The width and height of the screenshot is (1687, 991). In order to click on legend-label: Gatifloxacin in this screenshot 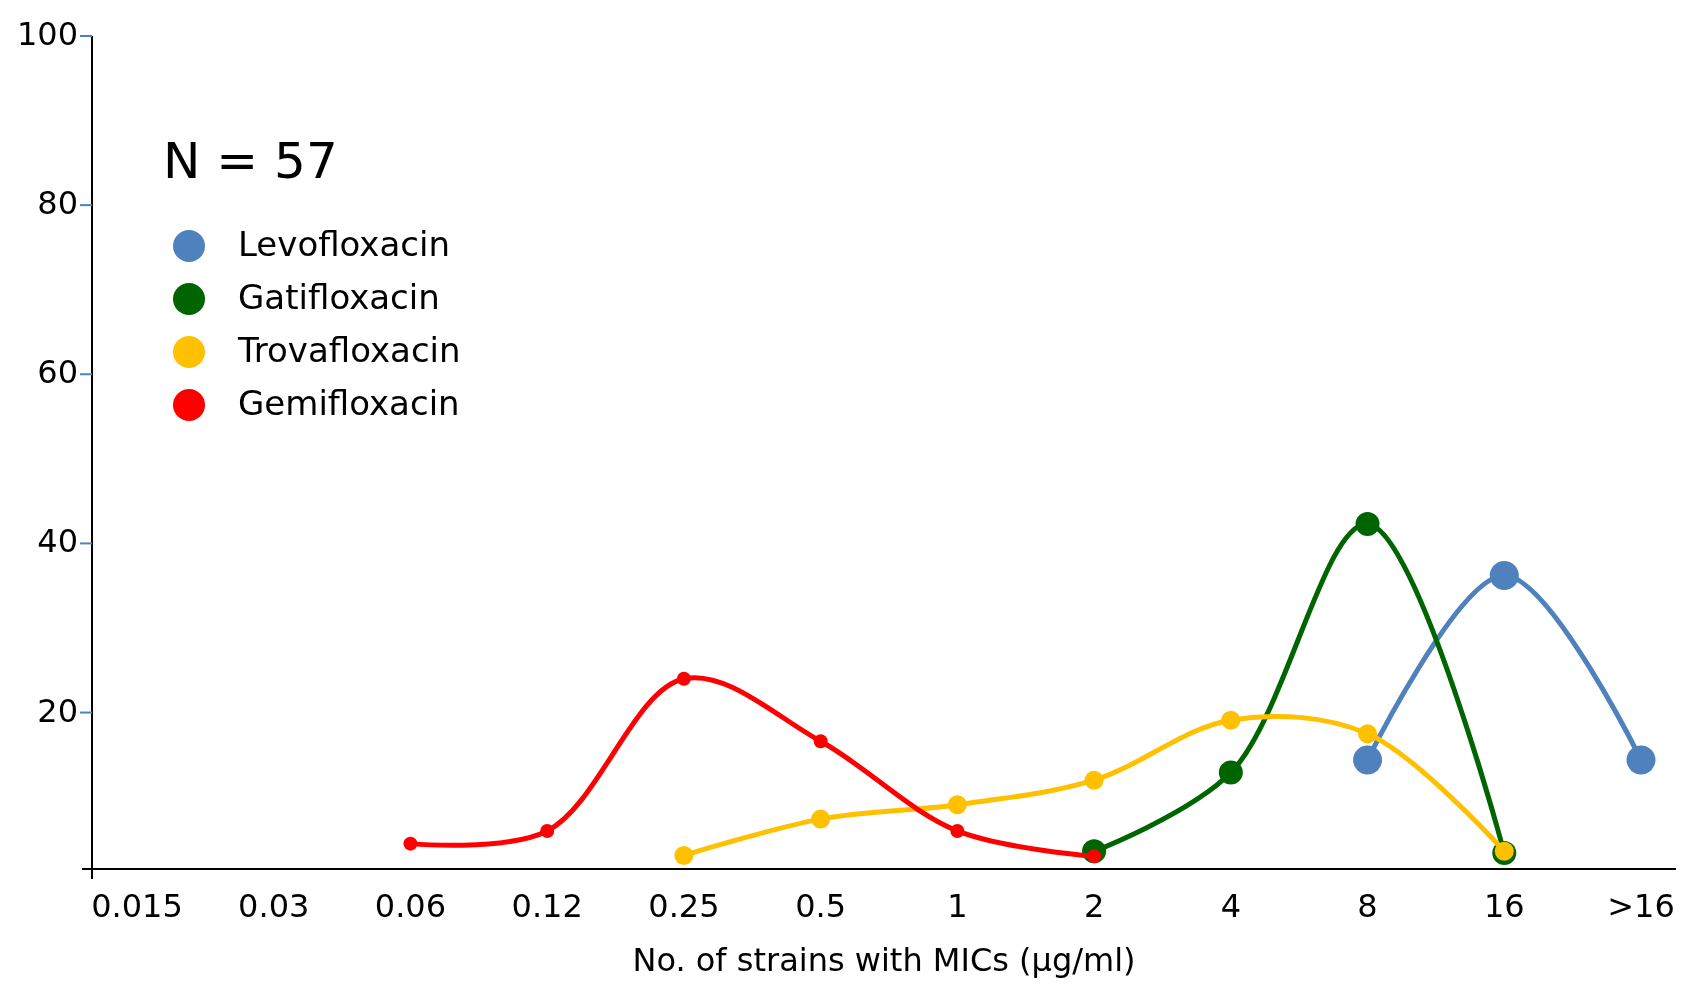, I will do `click(339, 296)`.